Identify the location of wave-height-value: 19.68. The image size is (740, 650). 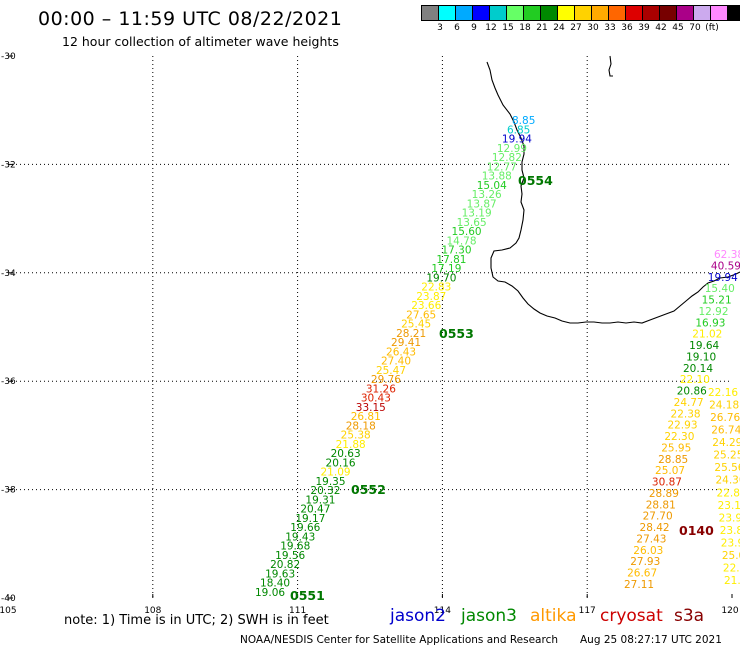
(295, 547).